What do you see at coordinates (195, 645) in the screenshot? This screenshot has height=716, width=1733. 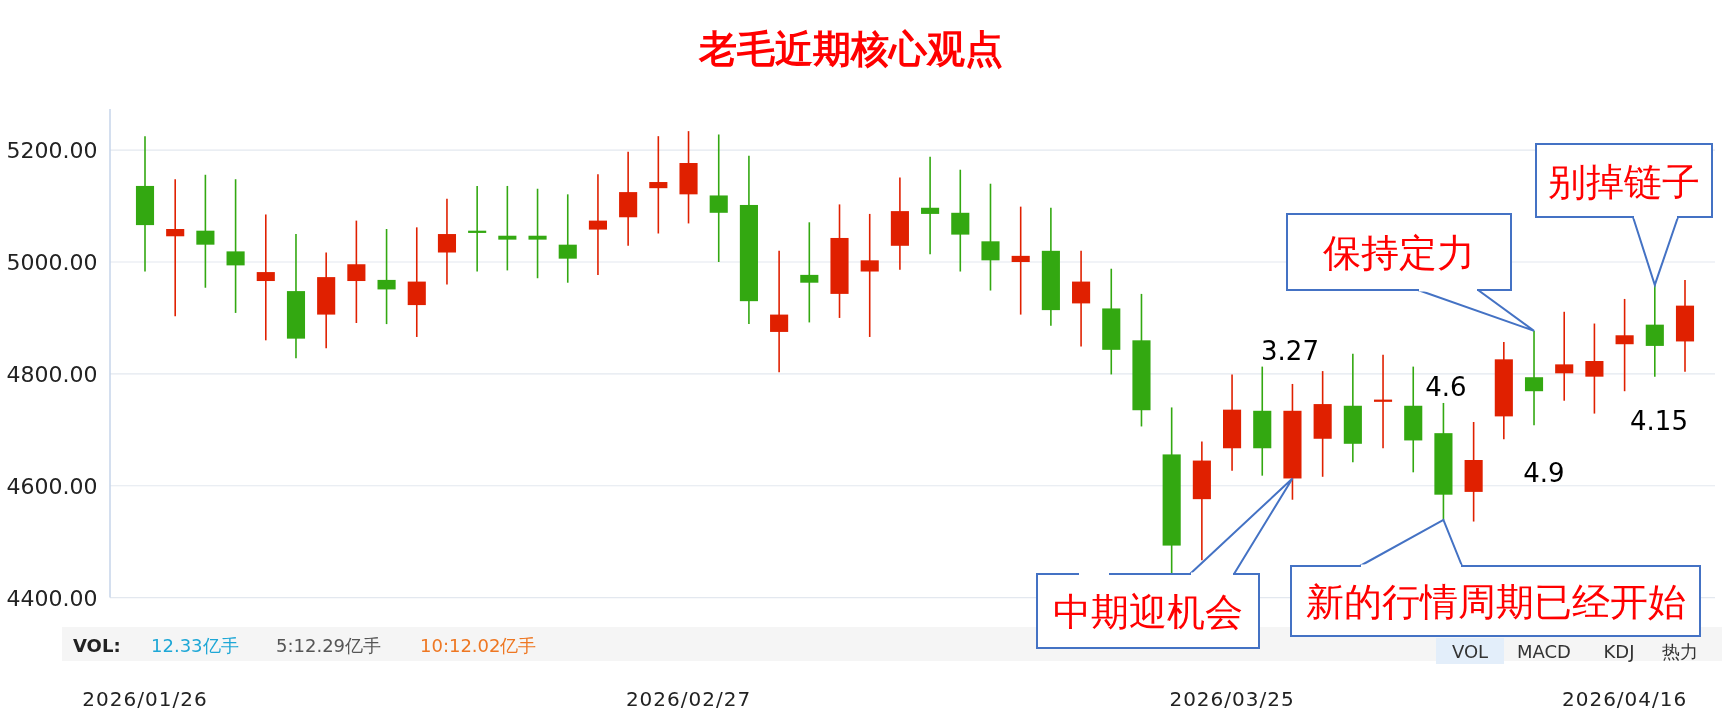 I see `text: 12.33亿手` at bounding box center [195, 645].